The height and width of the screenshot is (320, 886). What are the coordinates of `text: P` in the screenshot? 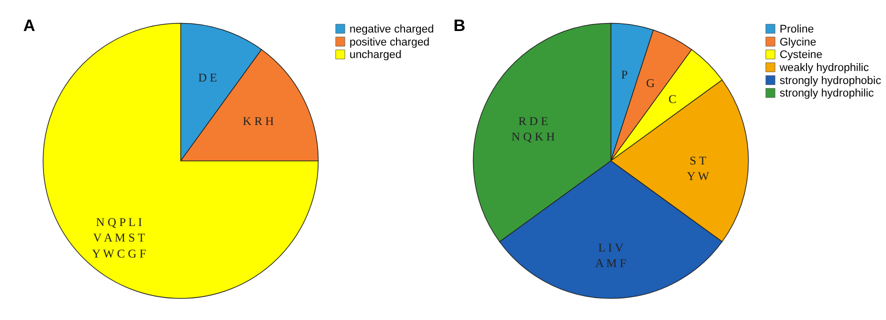 It's located at (624, 74).